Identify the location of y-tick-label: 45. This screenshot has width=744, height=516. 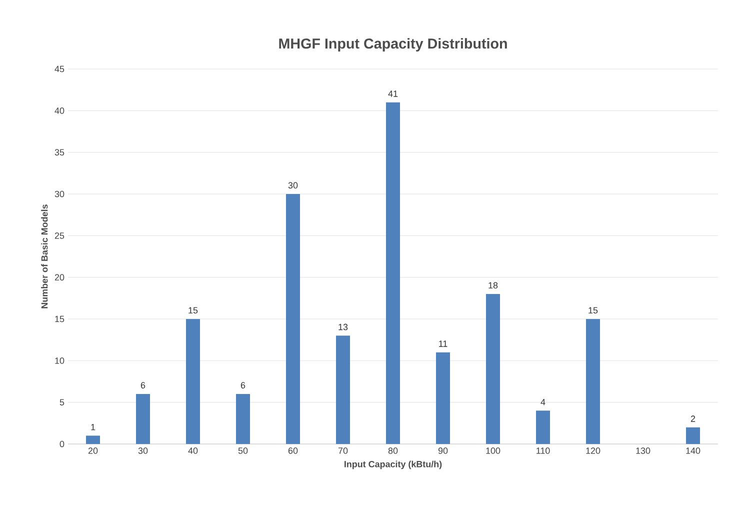
(59, 69).